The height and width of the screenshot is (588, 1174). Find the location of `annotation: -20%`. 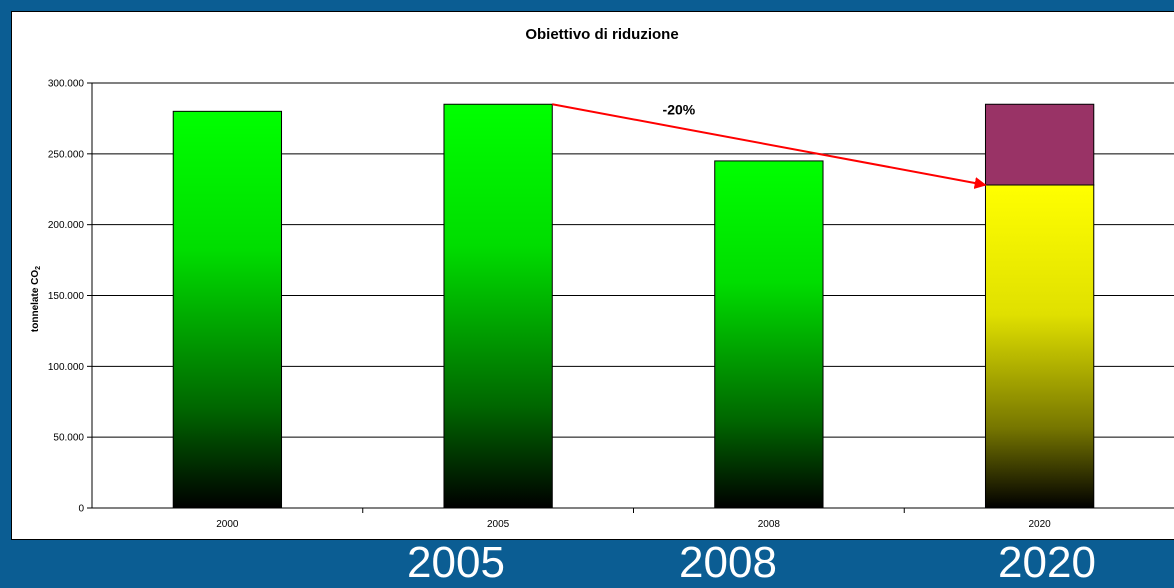

annotation: -20% is located at coordinates (769, 145).